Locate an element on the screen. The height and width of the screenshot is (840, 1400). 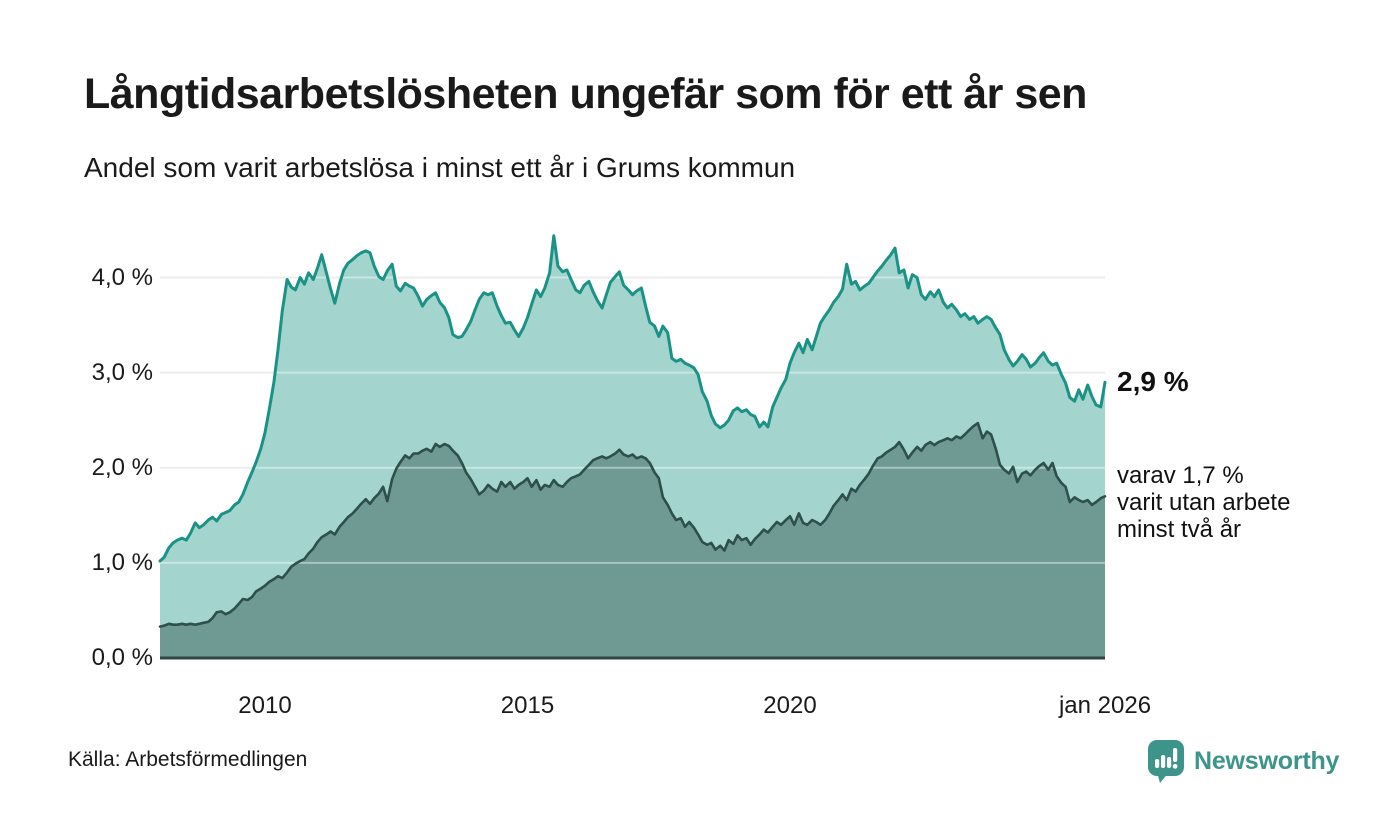
y-axis-tick-label: 1,0 % is located at coordinates (122, 562).